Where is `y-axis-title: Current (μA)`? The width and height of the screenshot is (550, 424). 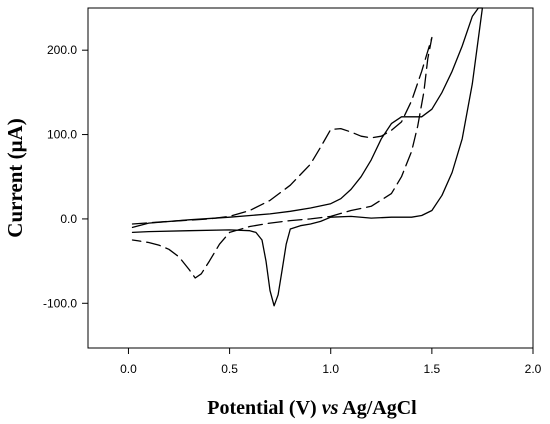 y-axis-title: Current (μA) is located at coordinates (15, 177).